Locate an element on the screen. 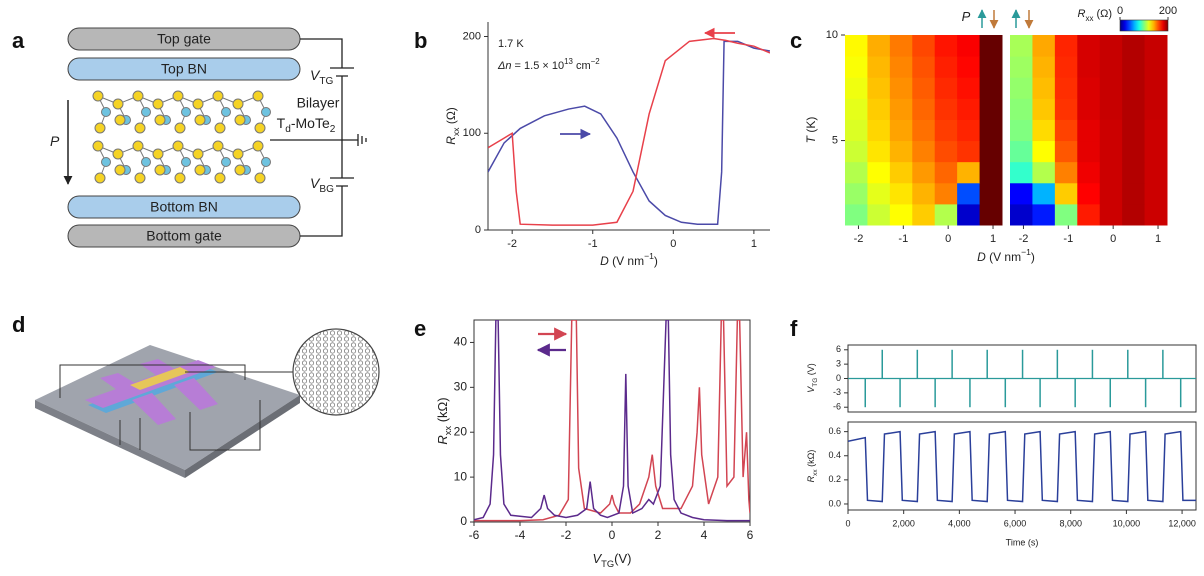 The height and width of the screenshot is (576, 1204). x-axis-label: VTG(V) is located at coordinates (612, 560).